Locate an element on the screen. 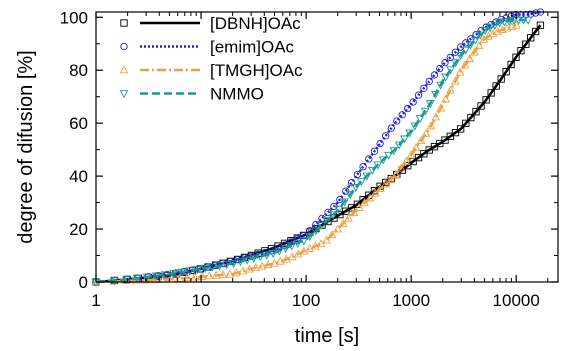 The image size is (568, 351). x-tick-label: 10000 is located at coordinates (516, 300).